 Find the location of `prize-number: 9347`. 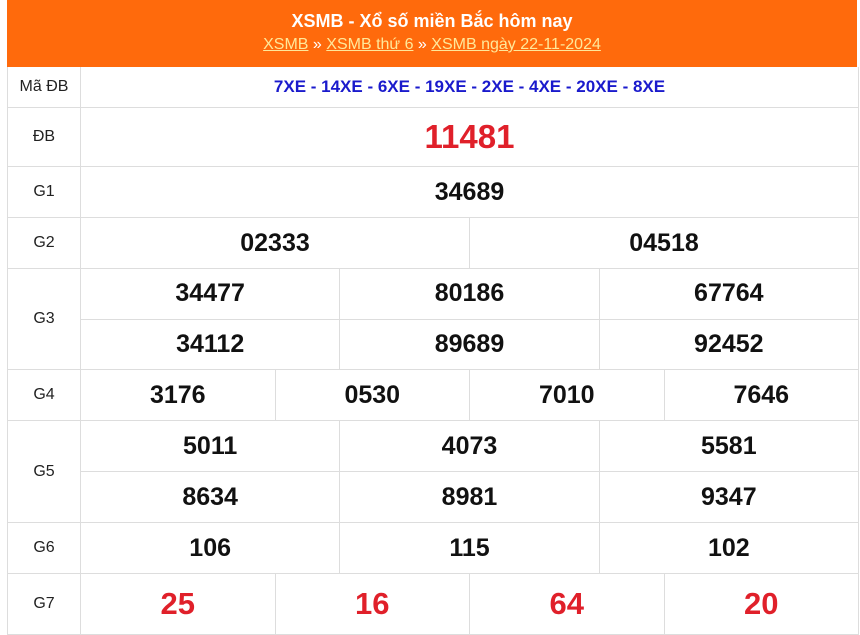

prize-number: 9347 is located at coordinates (728, 497).